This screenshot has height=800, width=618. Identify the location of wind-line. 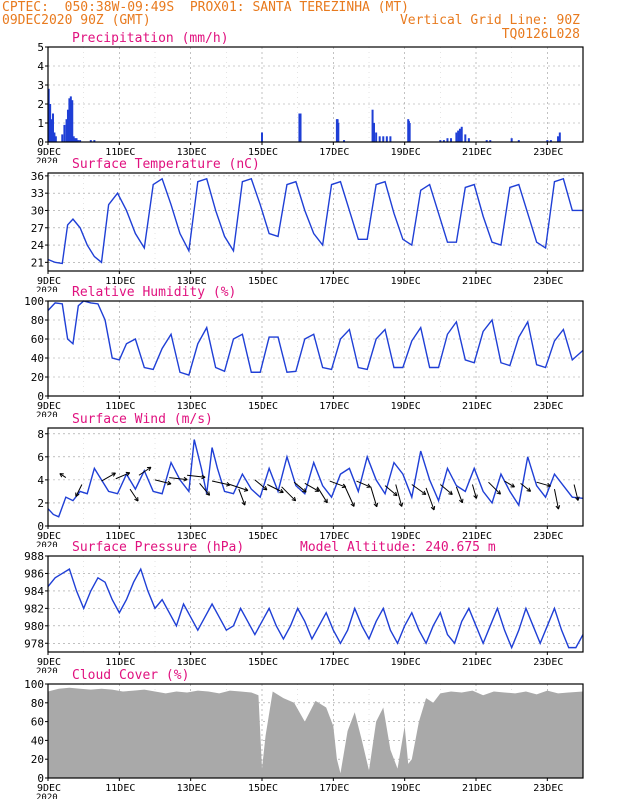
(315, 478).